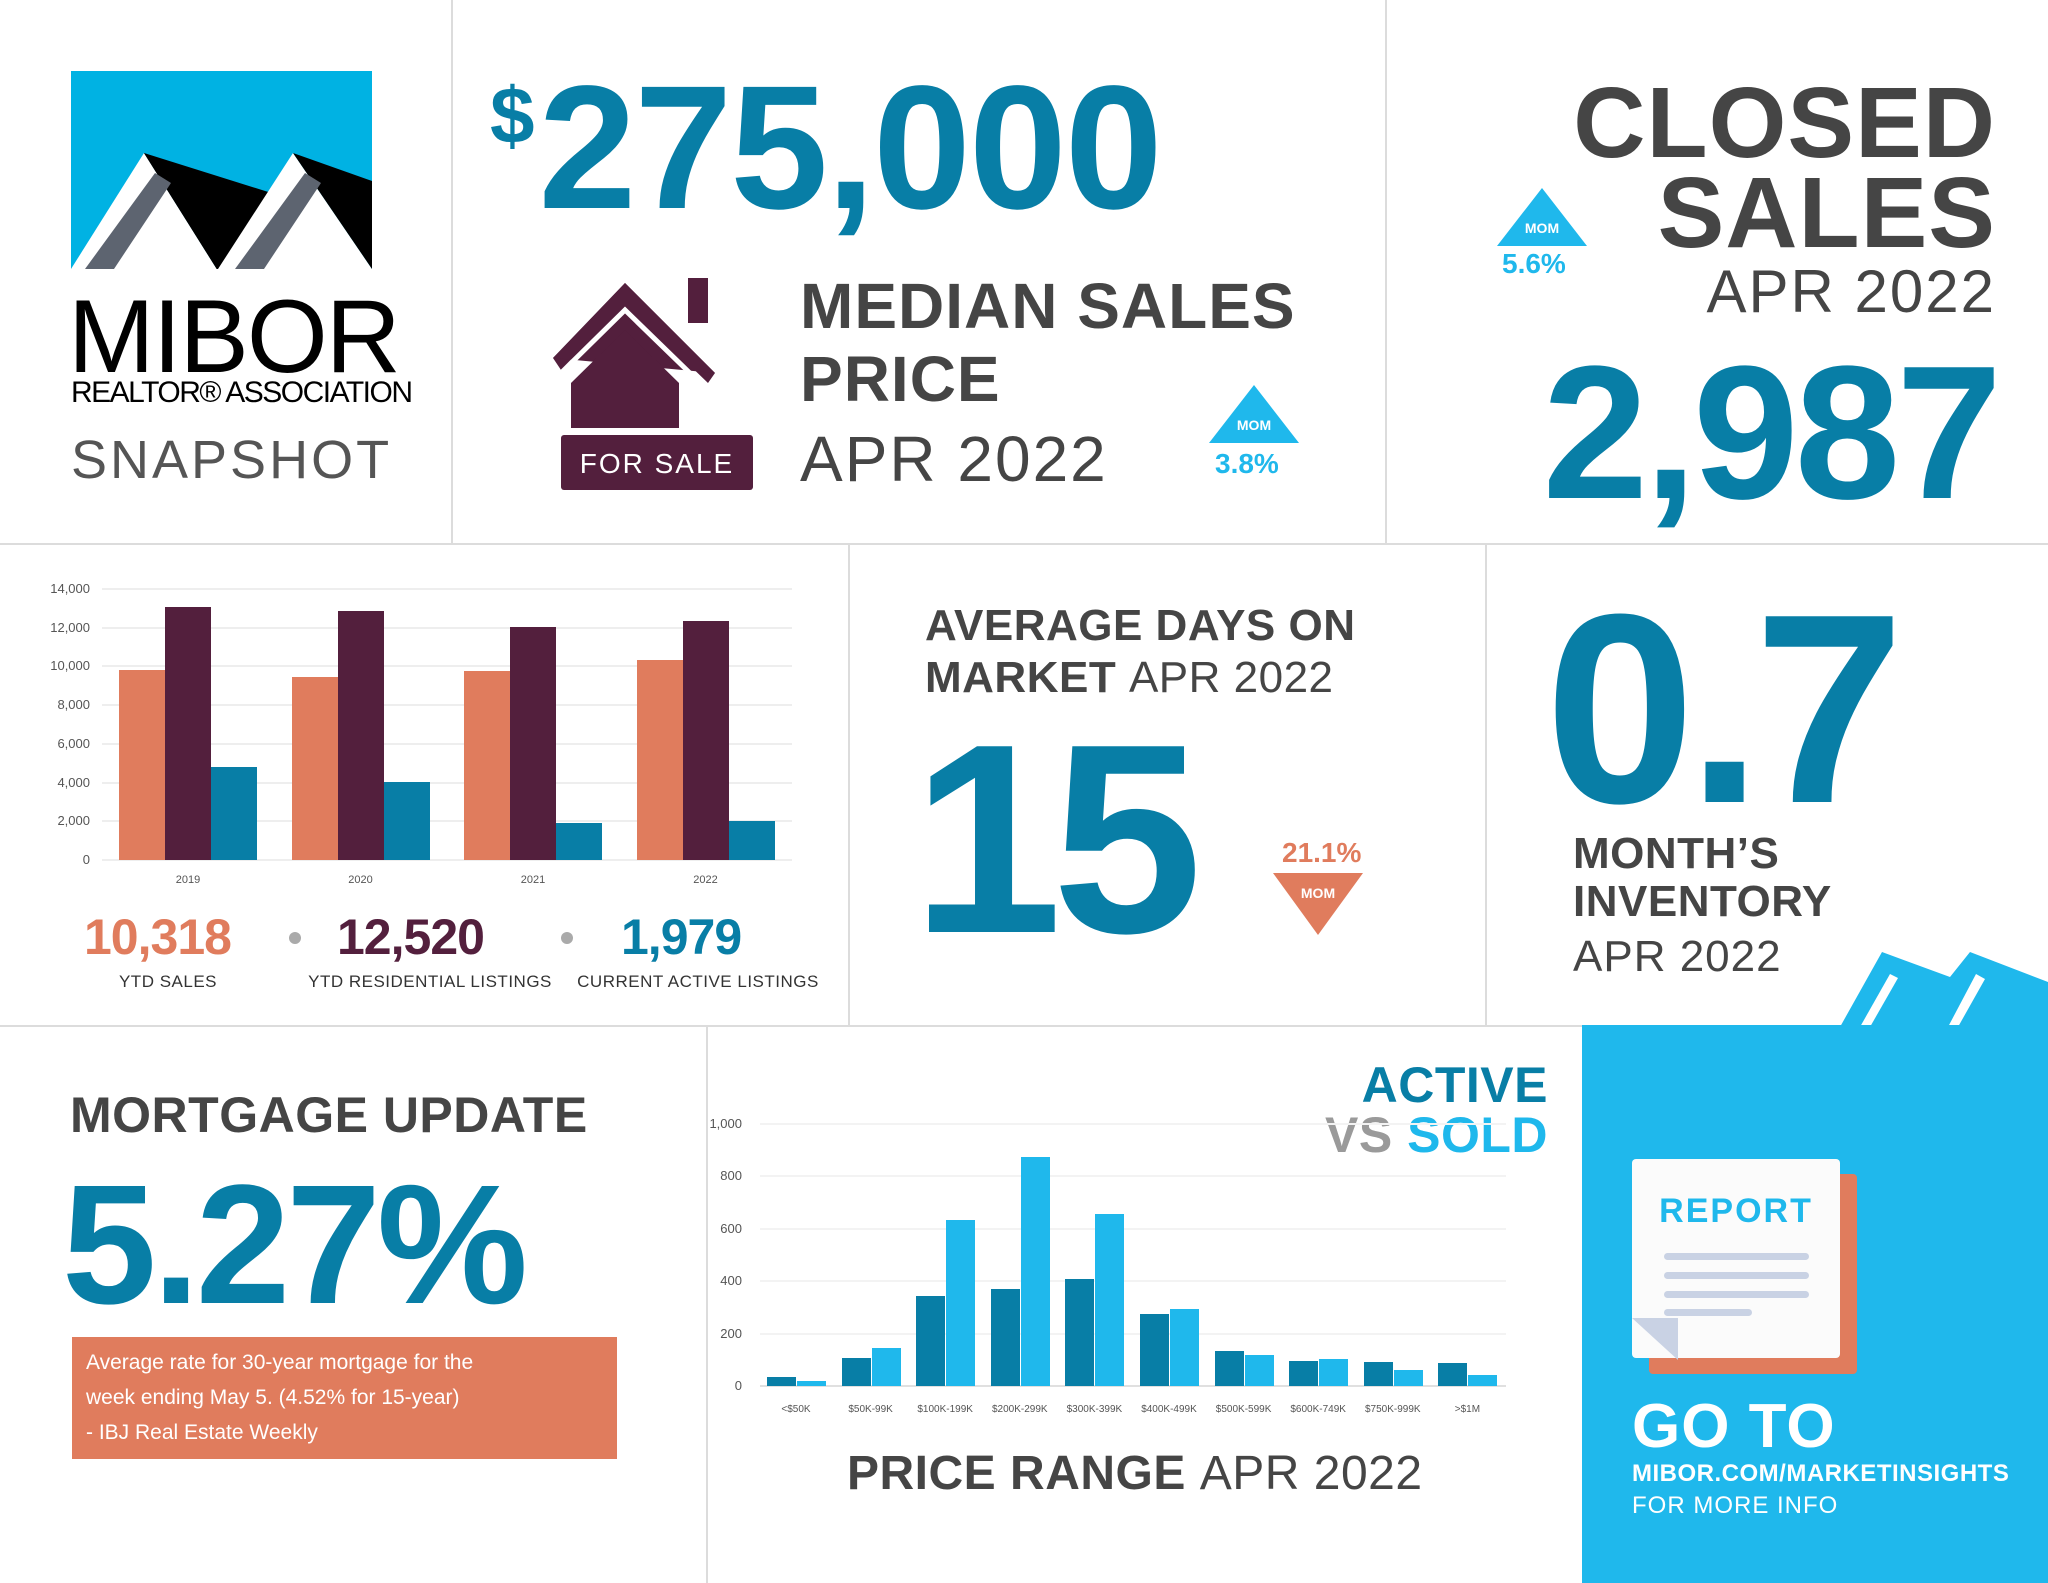 The image size is (2048, 1583). Describe the element at coordinates (945, 1409) in the screenshot. I see `x-axis-tick: $100K-199K` at that location.